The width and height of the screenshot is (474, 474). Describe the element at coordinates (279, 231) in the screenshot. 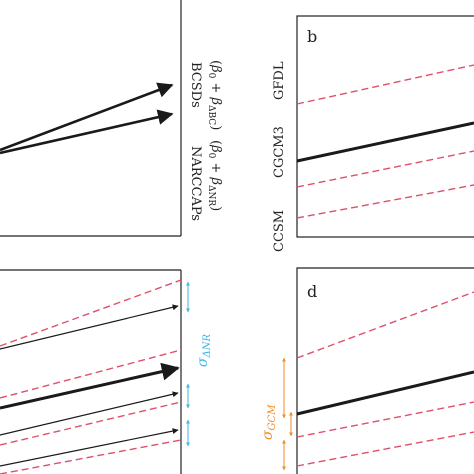

I see `model-label-ccsm: CCSM` at that location.